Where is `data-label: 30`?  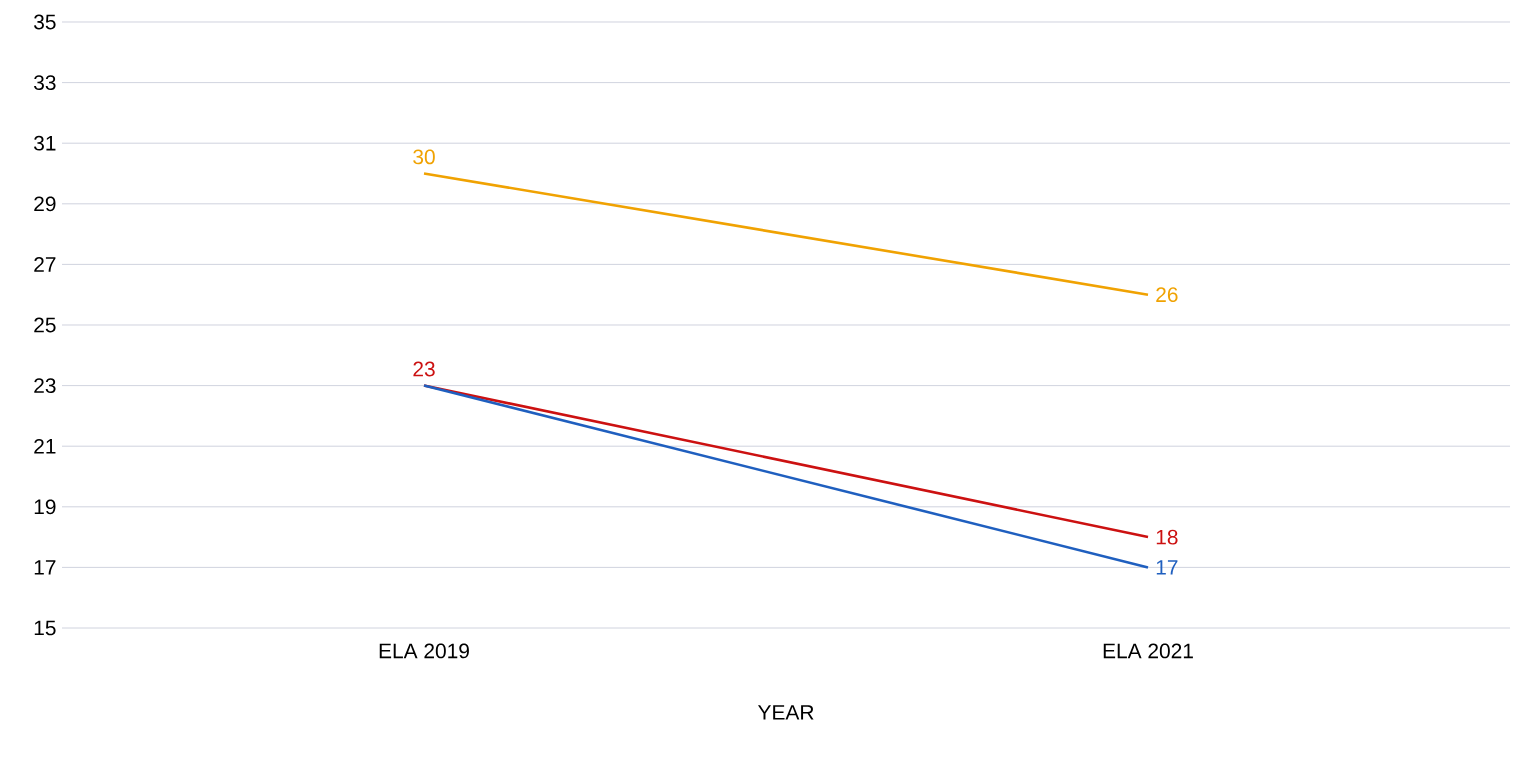
data-label: 30 is located at coordinates (424, 157).